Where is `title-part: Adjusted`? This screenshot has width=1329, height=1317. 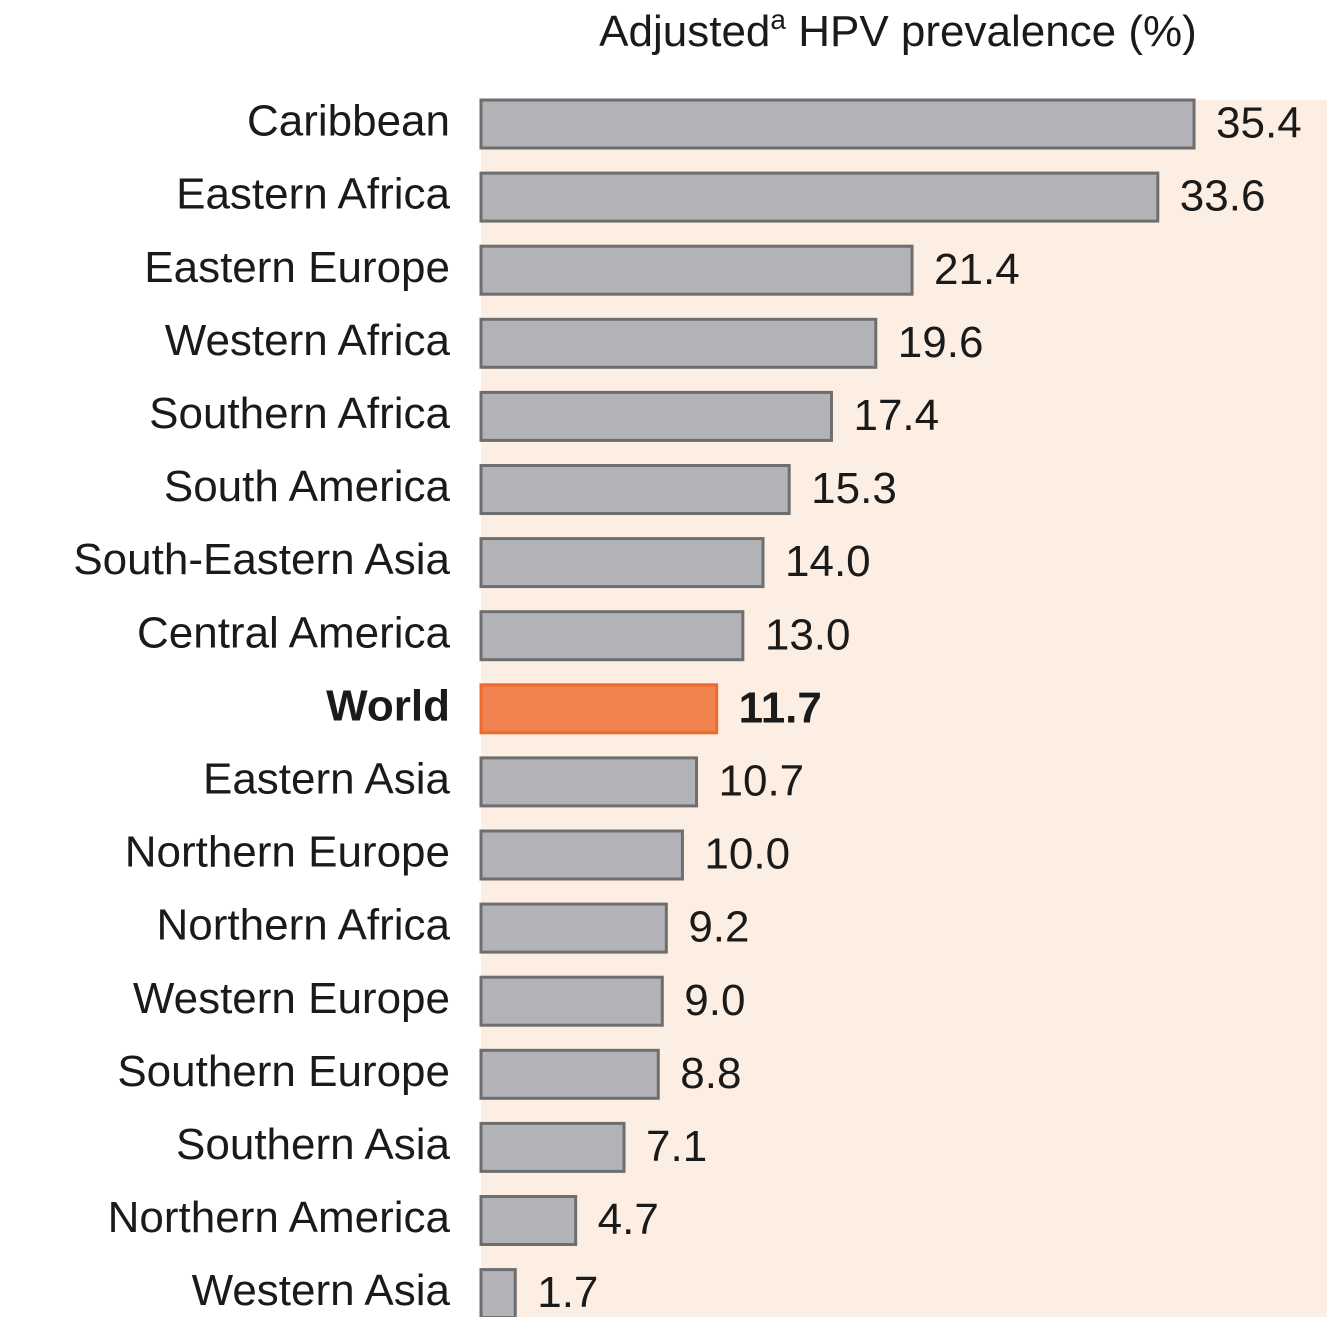
title-part: Adjusted is located at coordinates (684, 31).